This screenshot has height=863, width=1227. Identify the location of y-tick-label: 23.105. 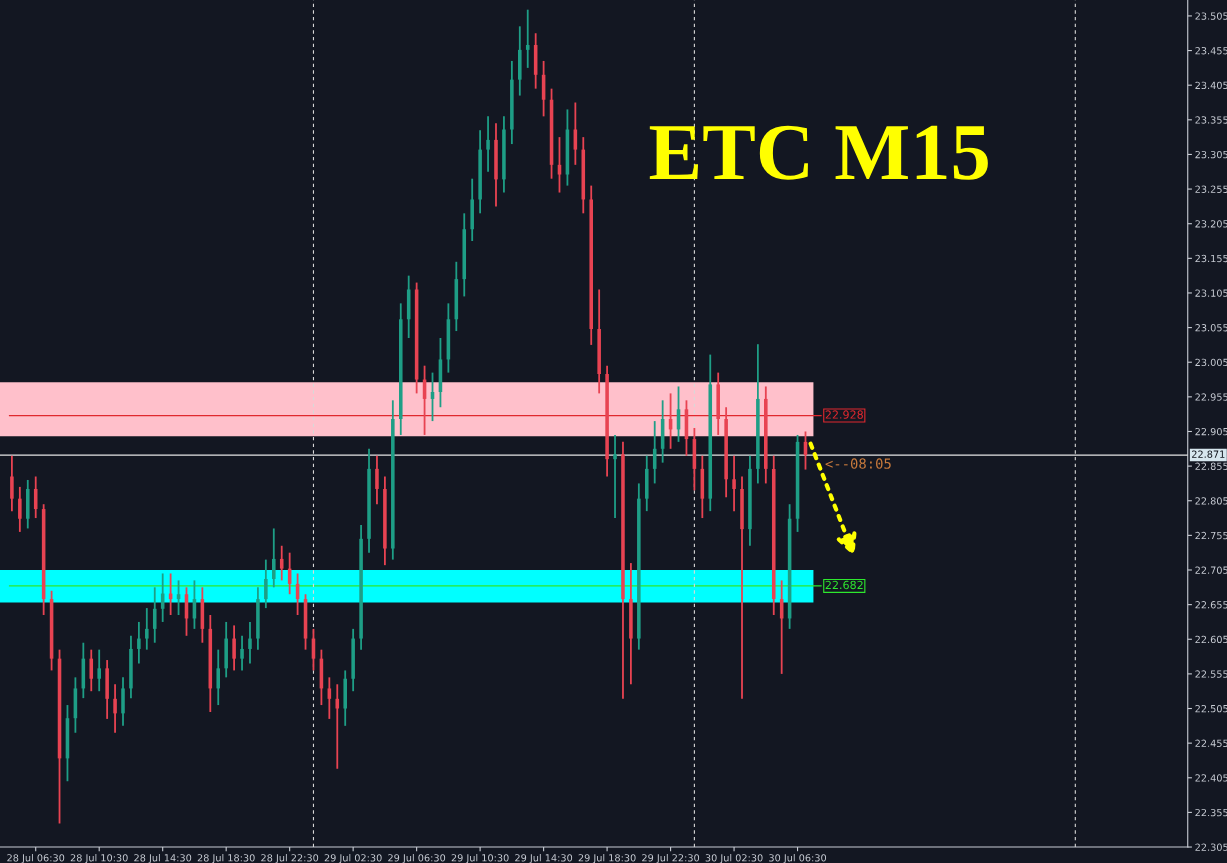
(1211, 293).